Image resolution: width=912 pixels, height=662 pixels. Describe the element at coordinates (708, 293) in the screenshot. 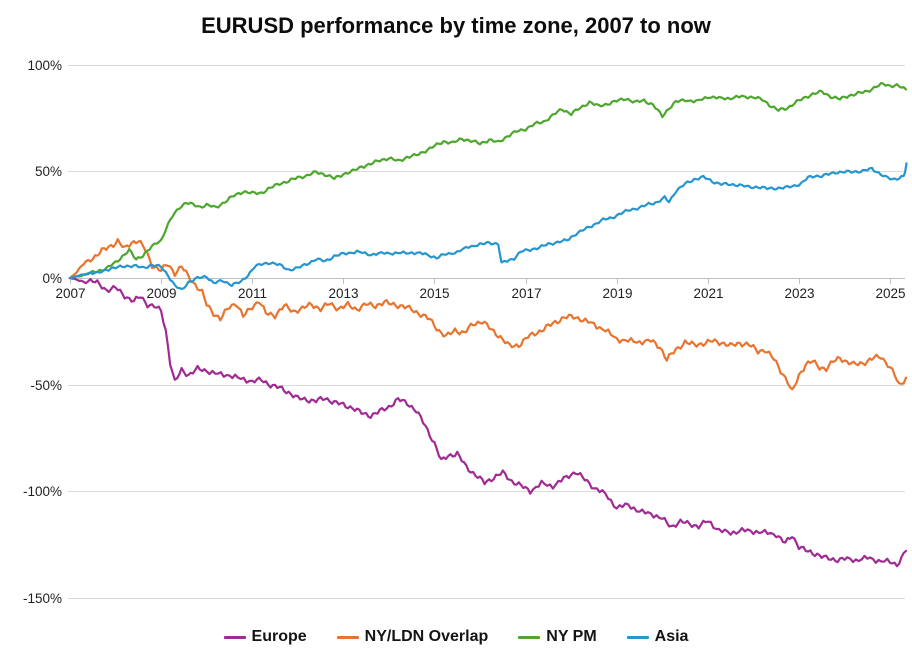

I see `x-tick-label: 2021` at that location.